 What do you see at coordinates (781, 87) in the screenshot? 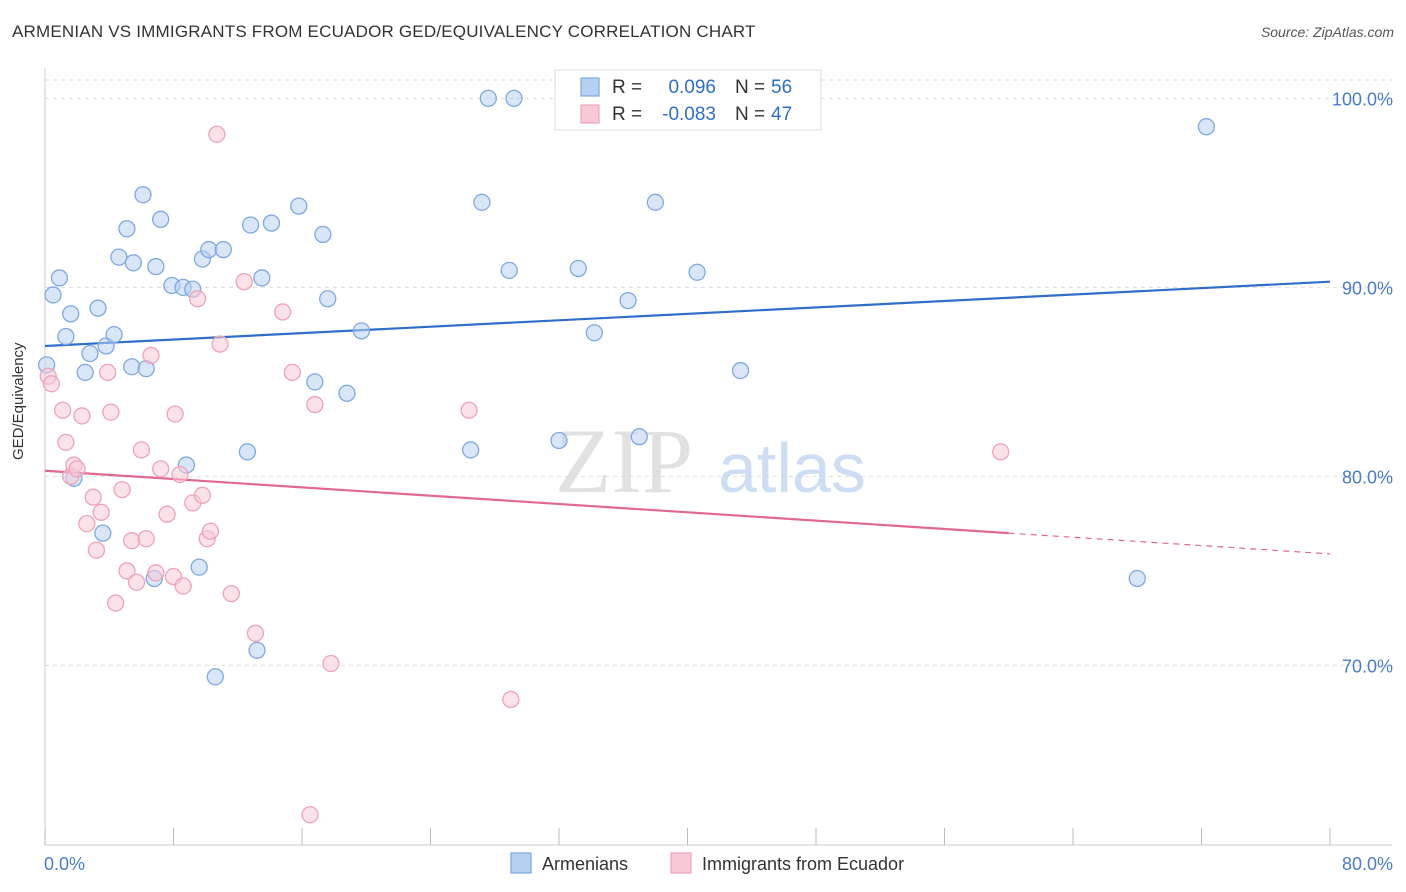
I see `stats-n-value: 56` at bounding box center [781, 87].